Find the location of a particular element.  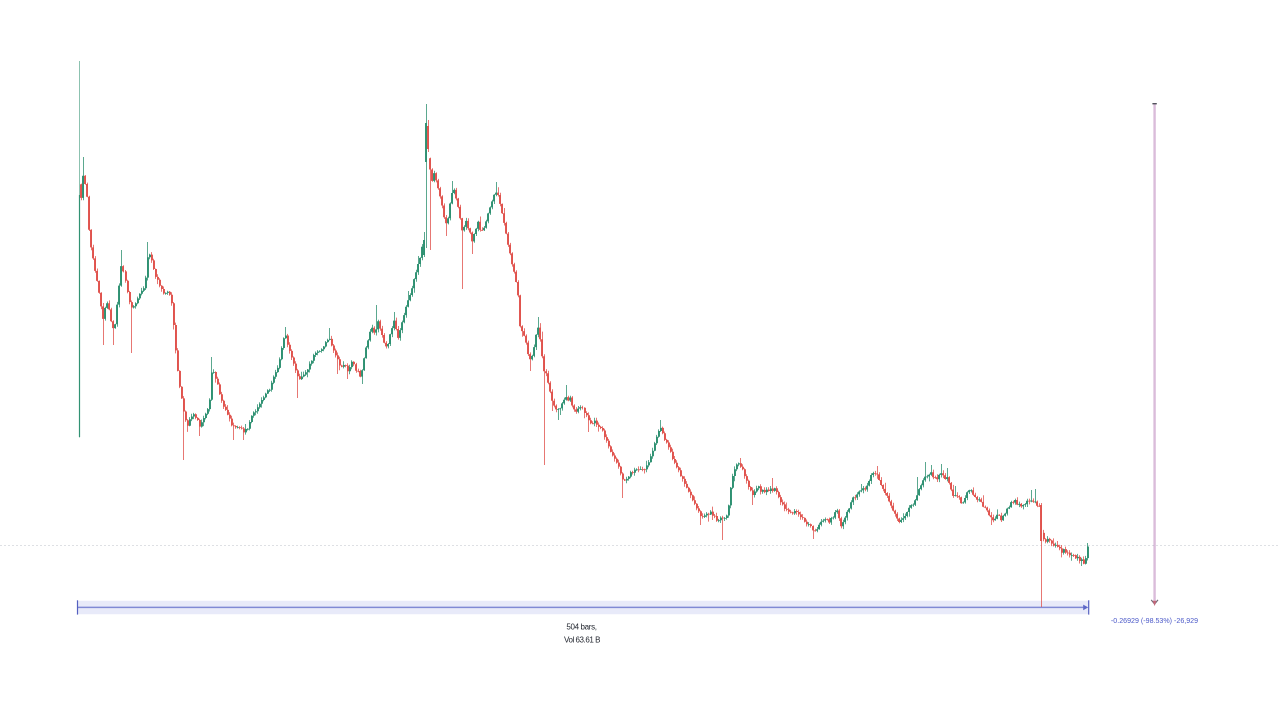

svg-text: -0.26929 (-98.53%) -26,929 is located at coordinates (1154, 621).